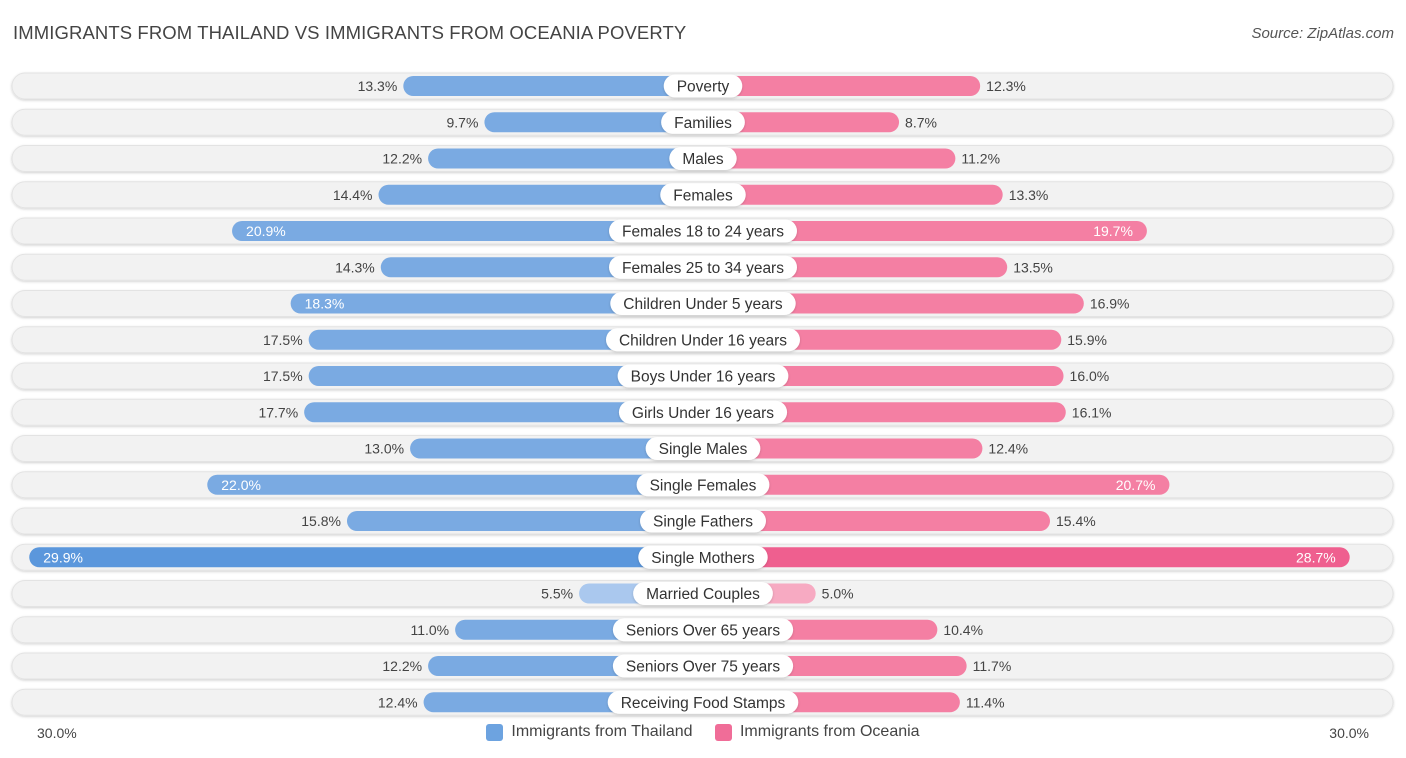 This screenshot has height=758, width=1406. I want to click on chart-row: 11.0% 10.4% Seniors Over 65 years, so click(702, 630).